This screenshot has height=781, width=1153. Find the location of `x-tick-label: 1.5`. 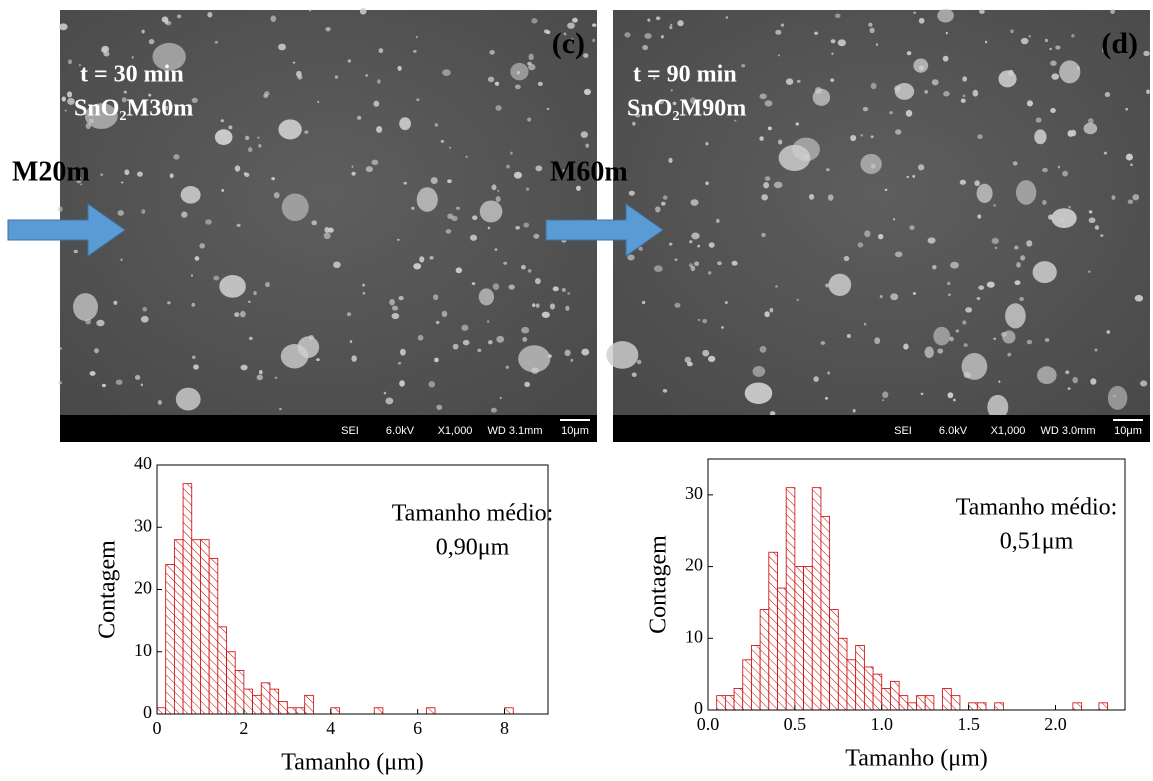

x-tick-label: 1.5 is located at coordinates (968, 724).